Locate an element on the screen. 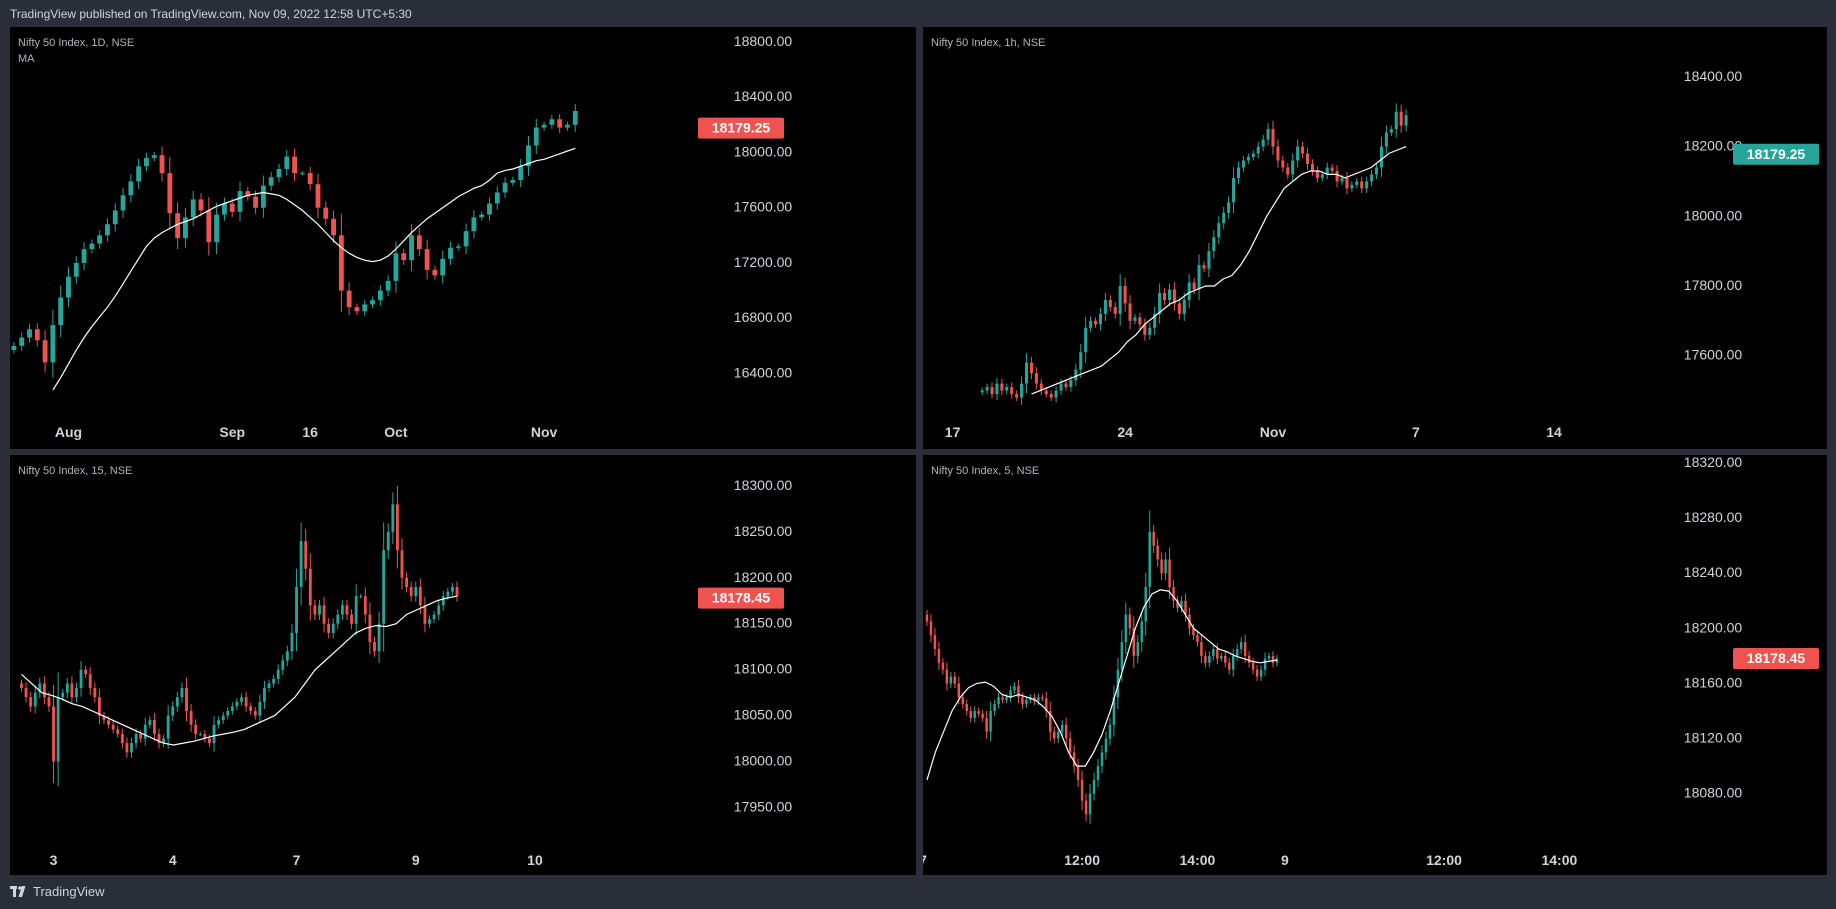 This screenshot has width=1836, height=909. time-axis-label: 16 is located at coordinates (310, 432).